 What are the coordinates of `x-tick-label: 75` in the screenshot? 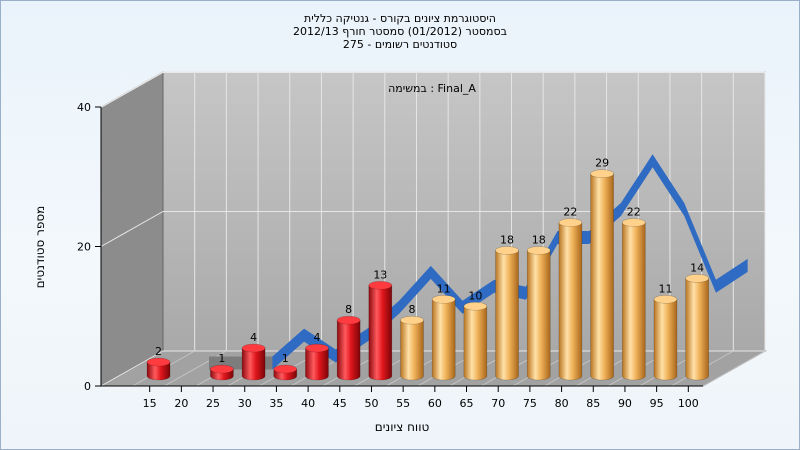 It's located at (530, 403).